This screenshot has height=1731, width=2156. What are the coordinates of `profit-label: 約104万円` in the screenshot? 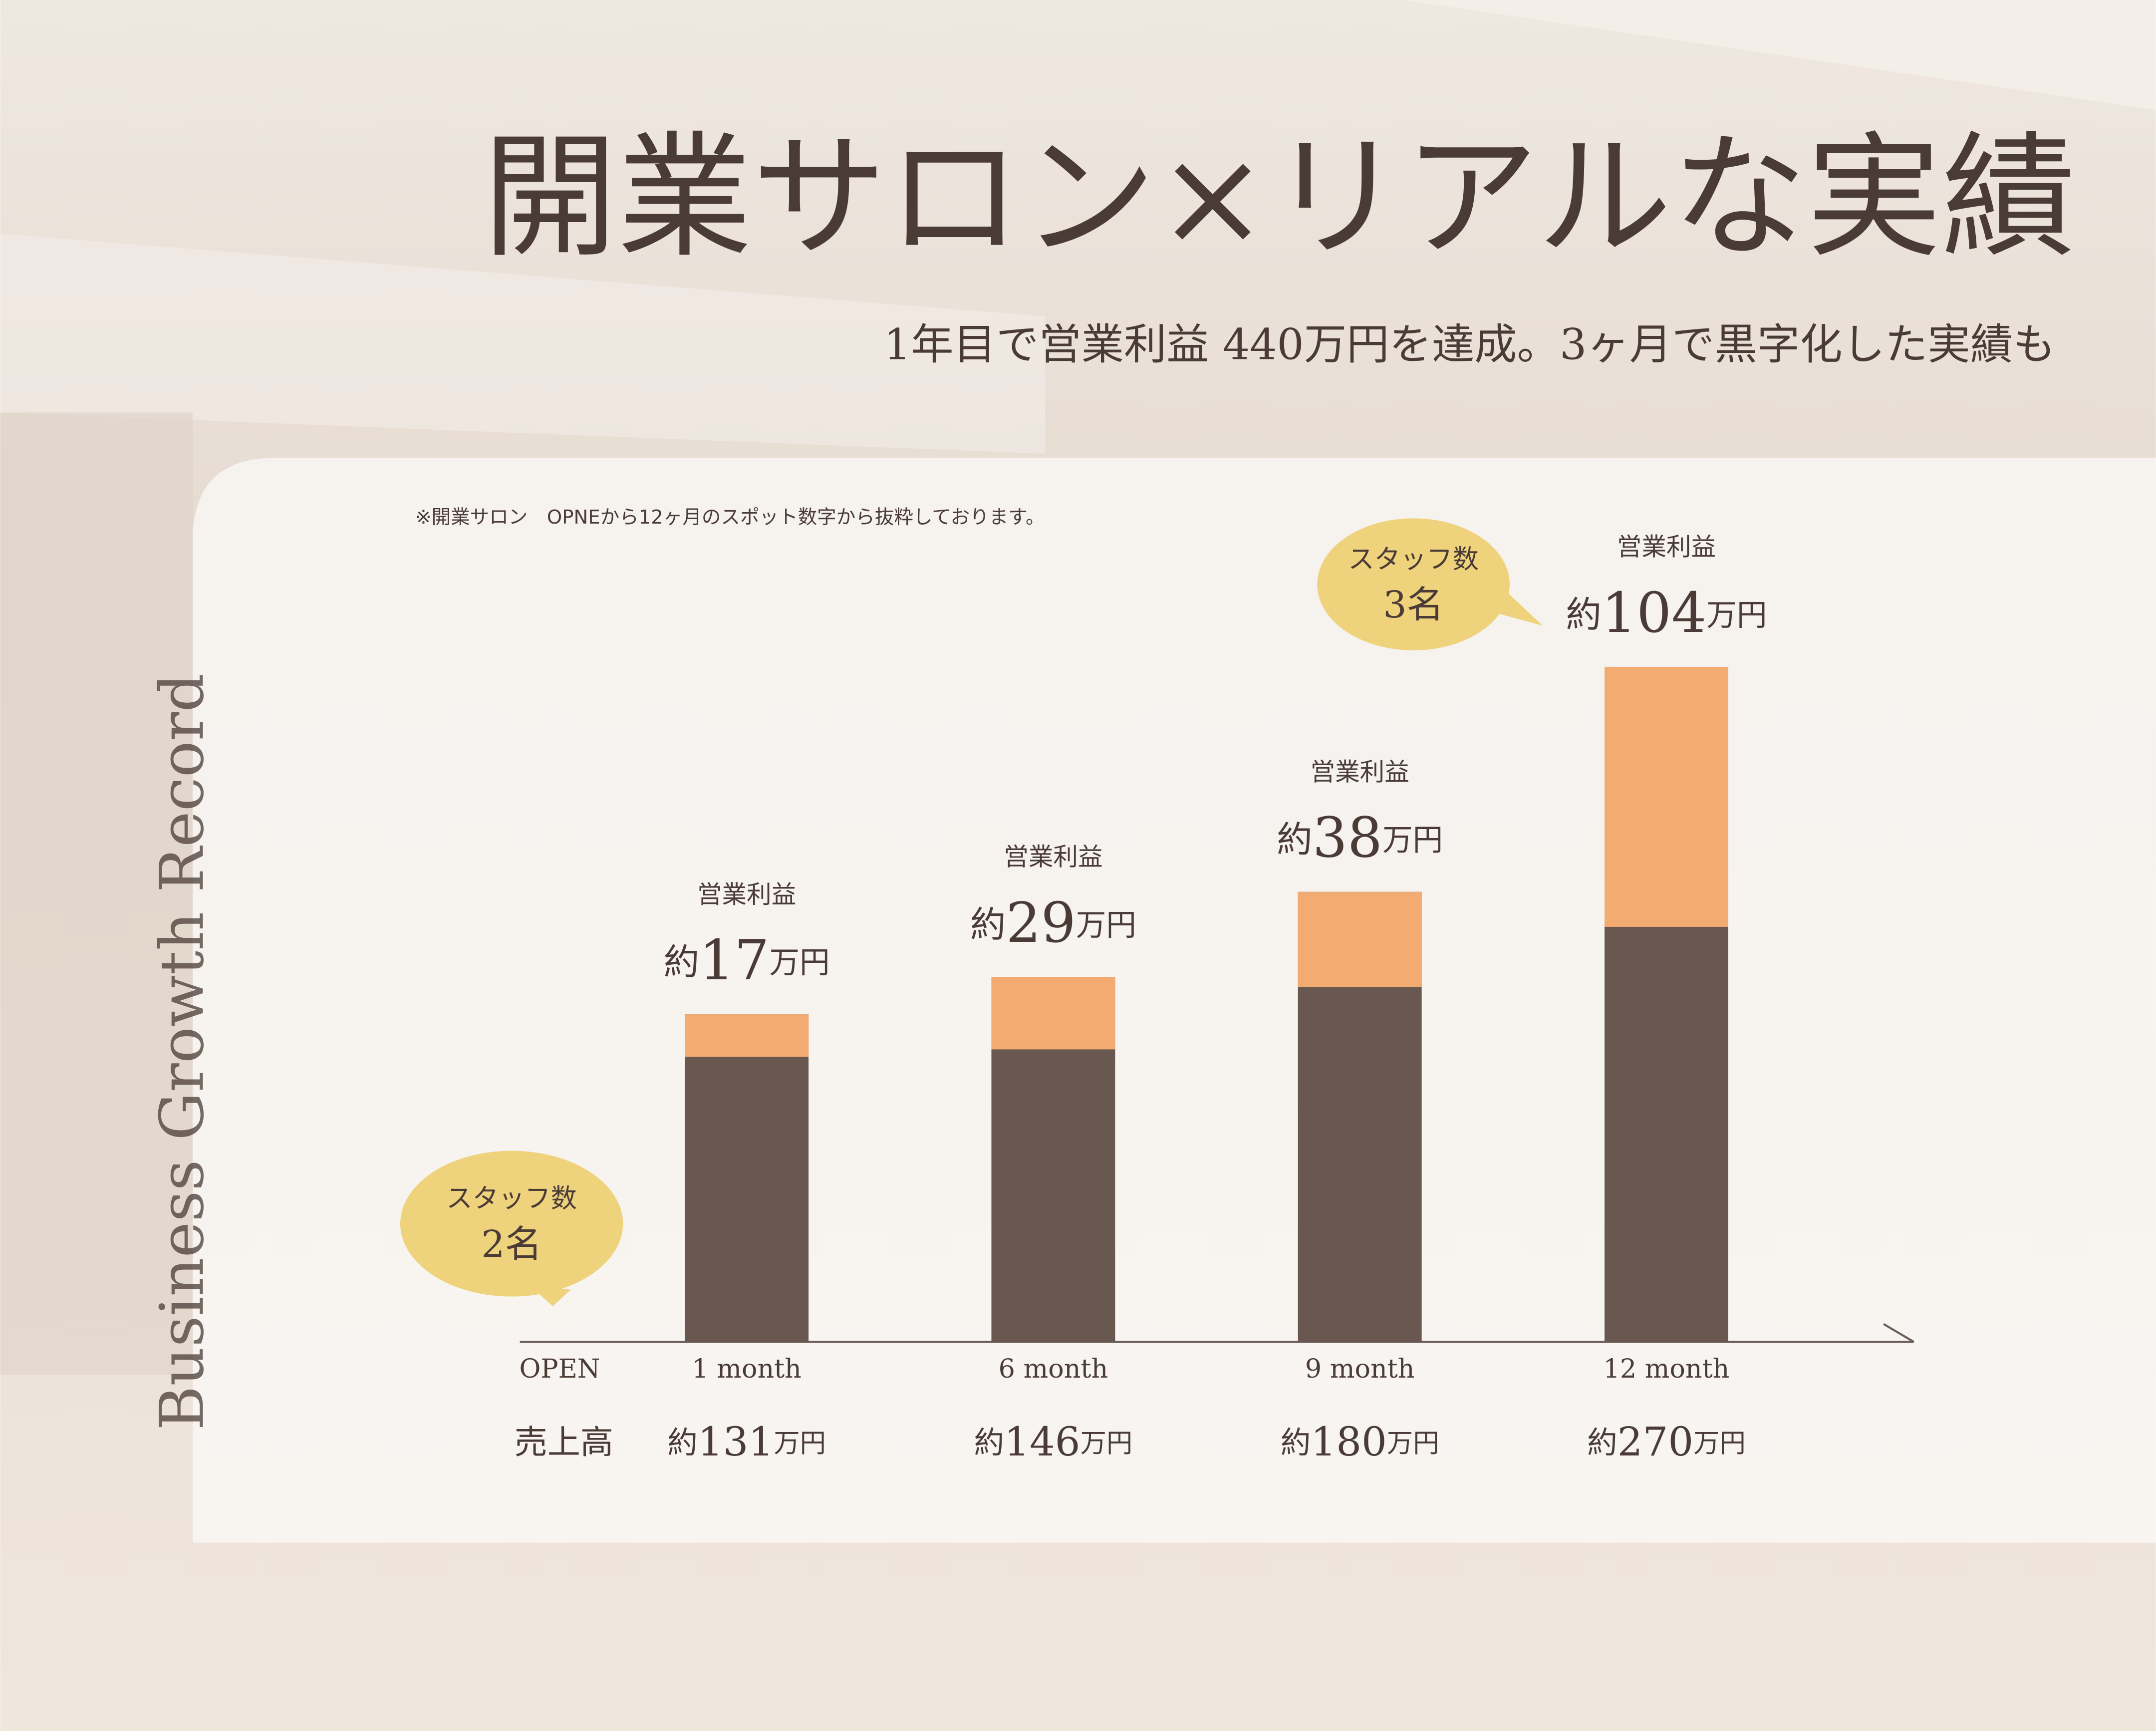 It's located at (1666, 613).